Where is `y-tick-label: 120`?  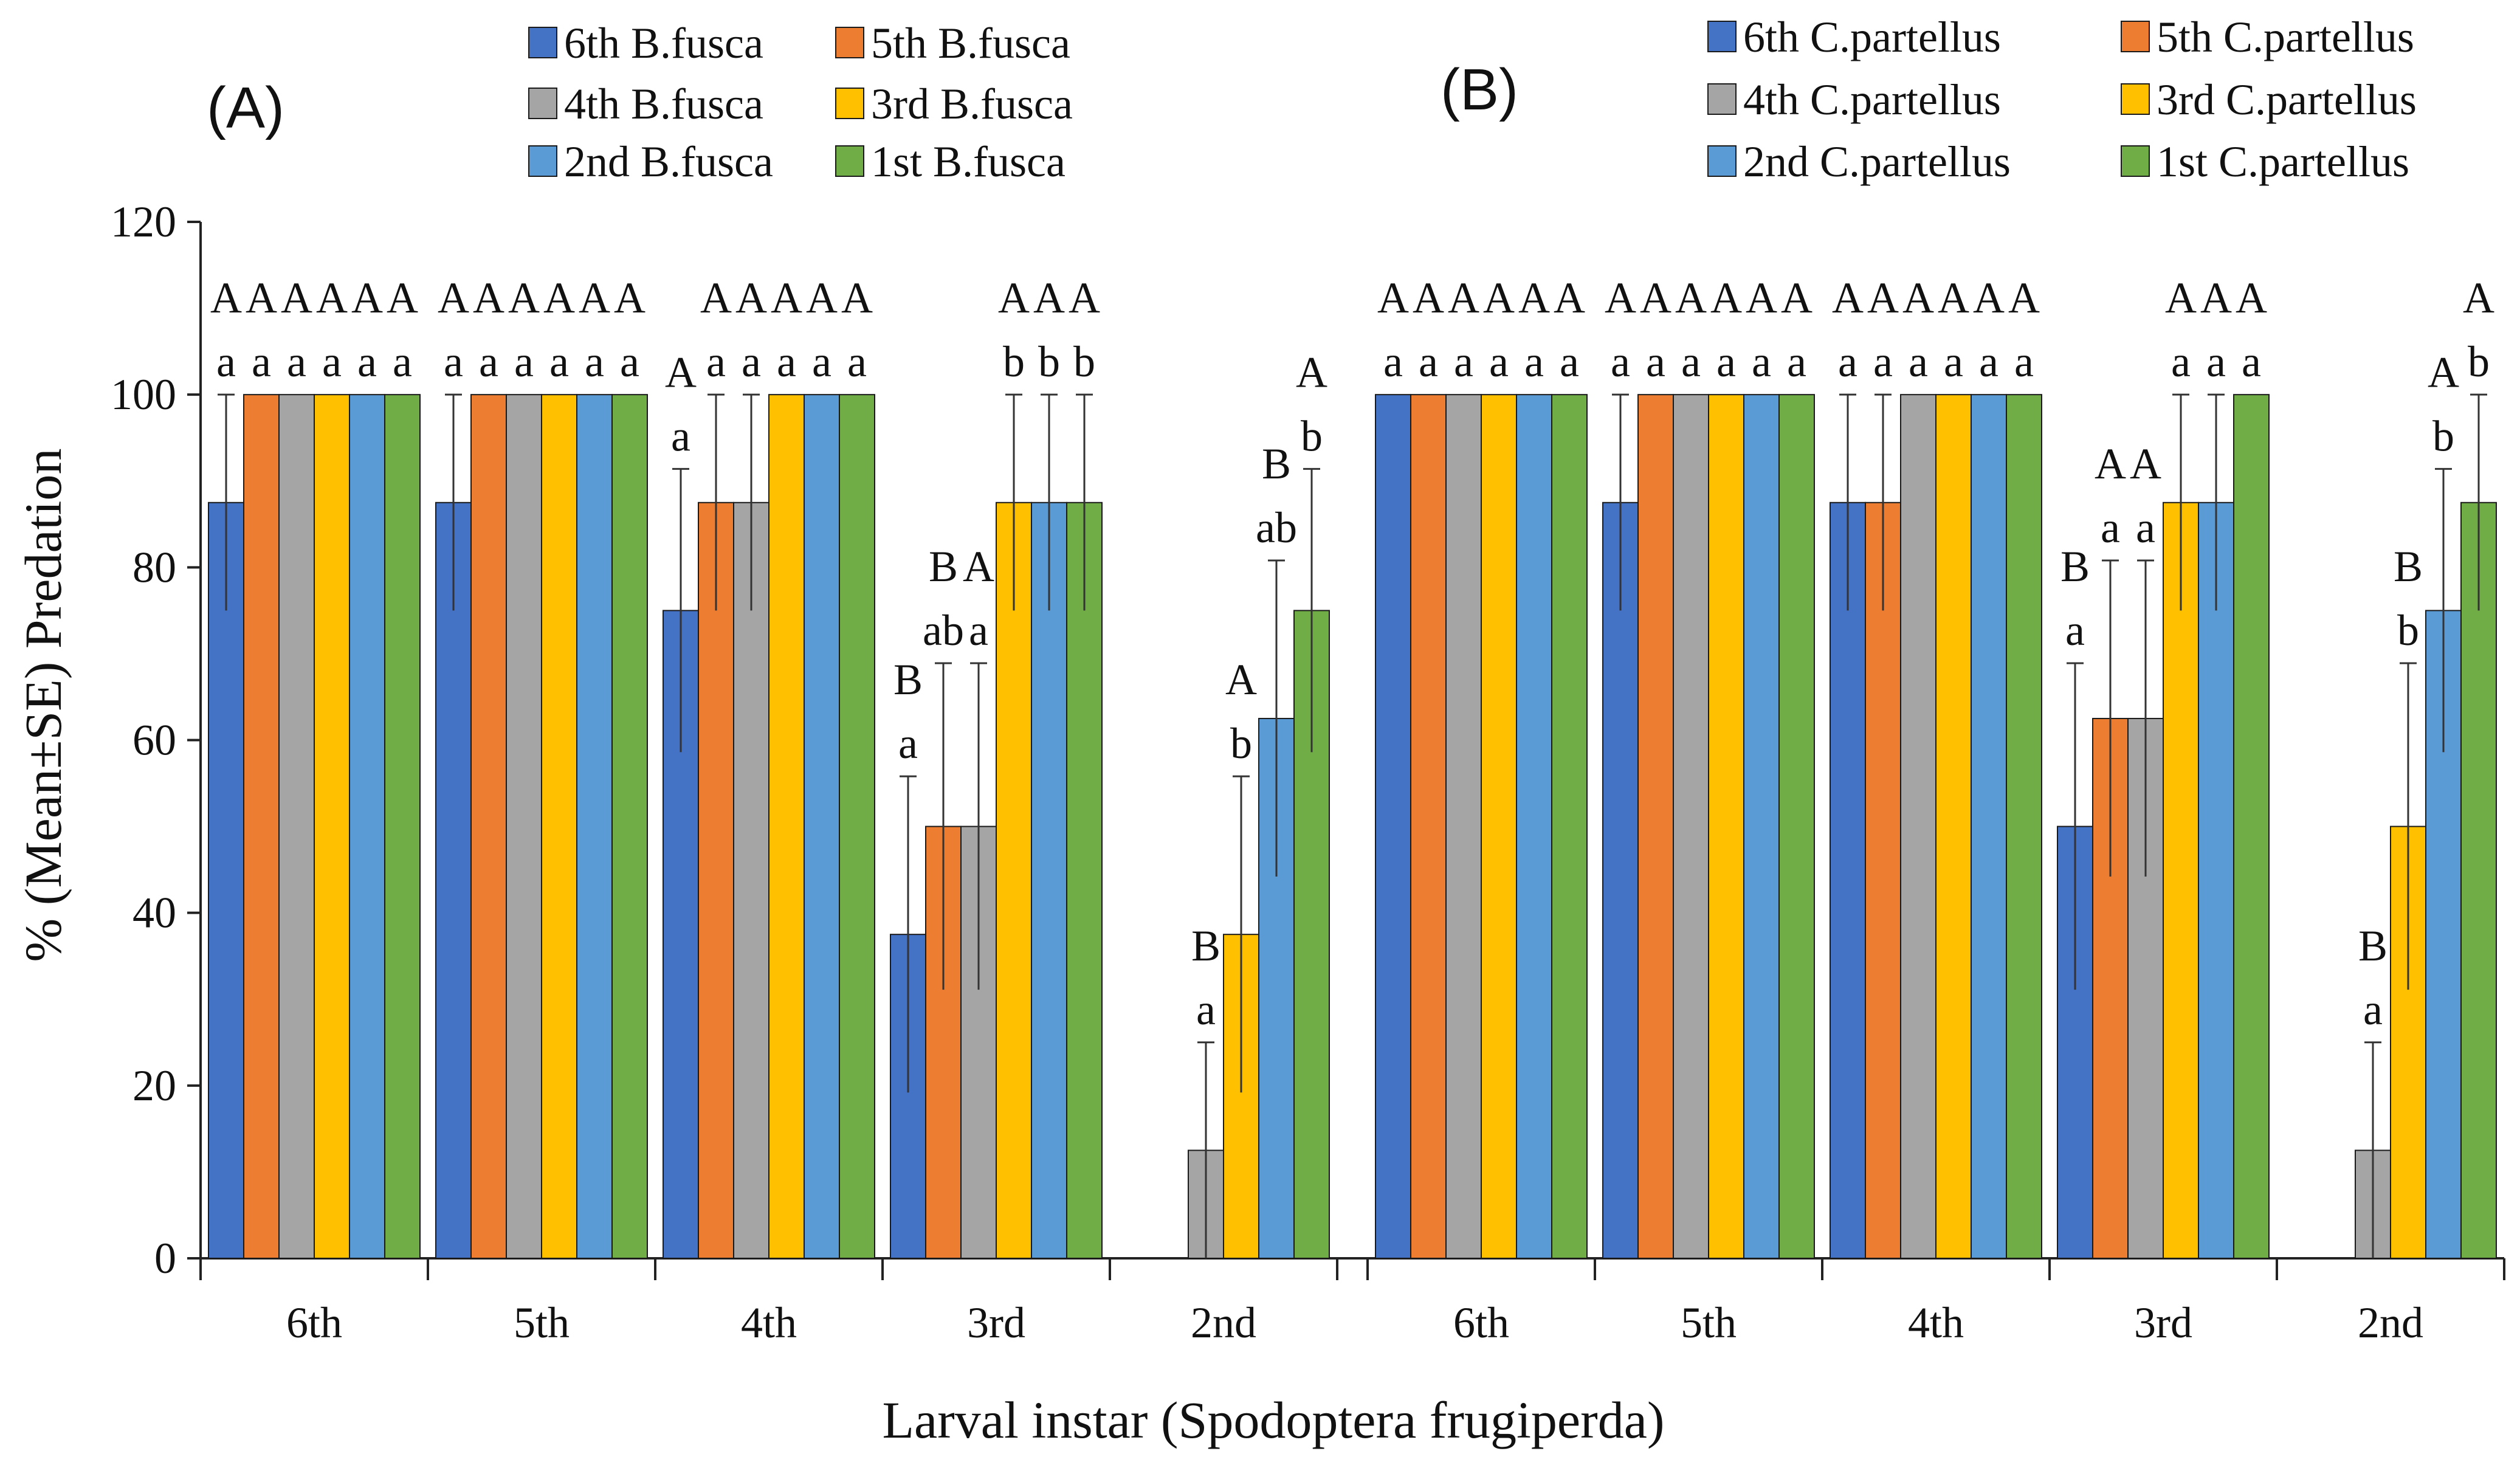
y-tick-label: 120 is located at coordinates (143, 222).